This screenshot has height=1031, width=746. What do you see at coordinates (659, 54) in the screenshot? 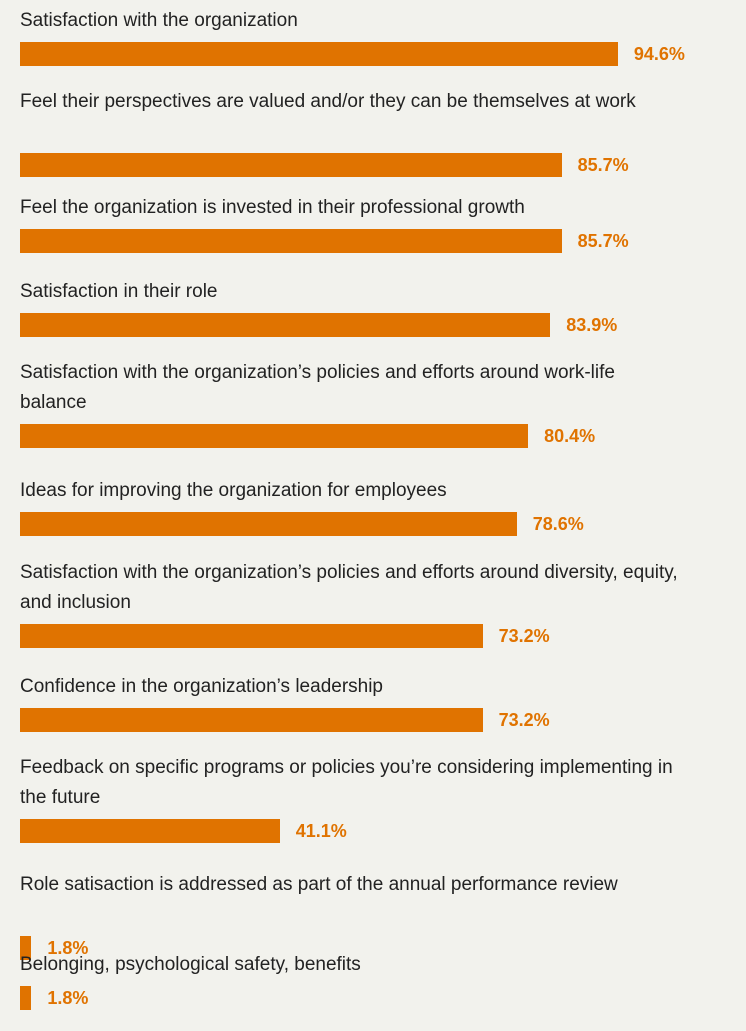
I see `value-label: 94.6%` at bounding box center [659, 54].